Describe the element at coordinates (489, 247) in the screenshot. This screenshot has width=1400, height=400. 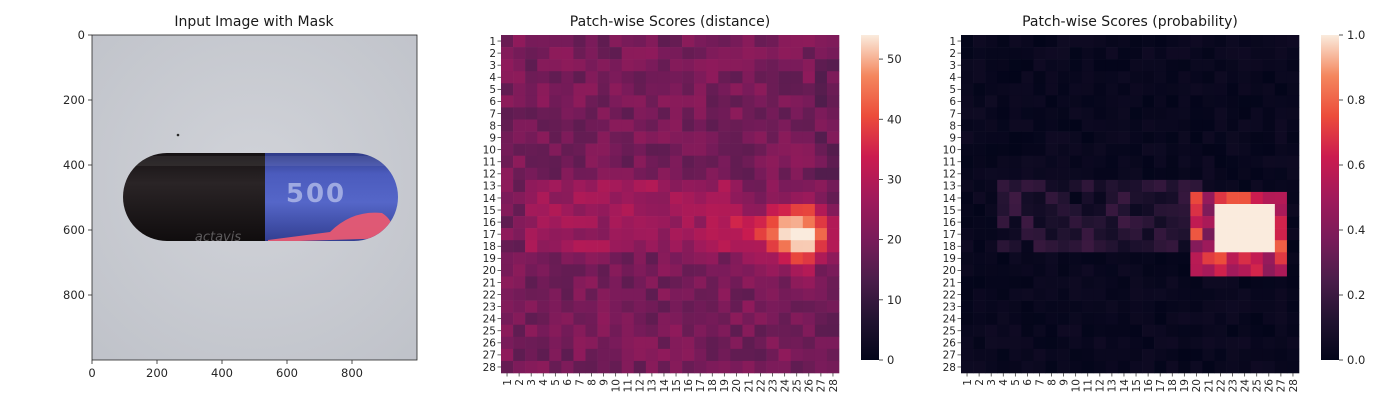
I see `row-label: 18` at that location.